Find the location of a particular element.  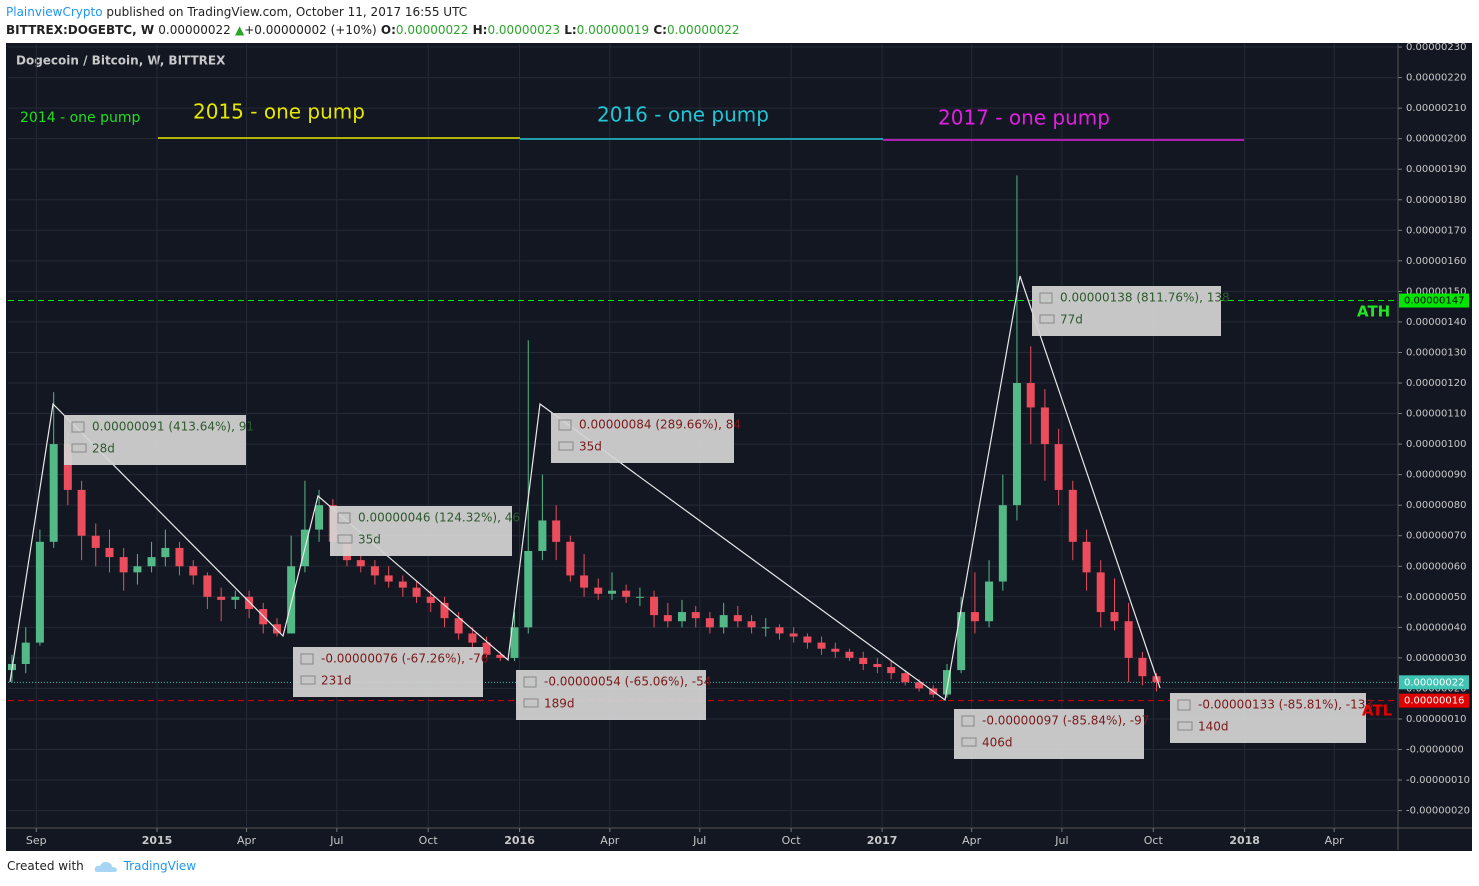

legend: Dogecoin / Bitcoin, W, BITTREX is located at coordinates (121, 61).